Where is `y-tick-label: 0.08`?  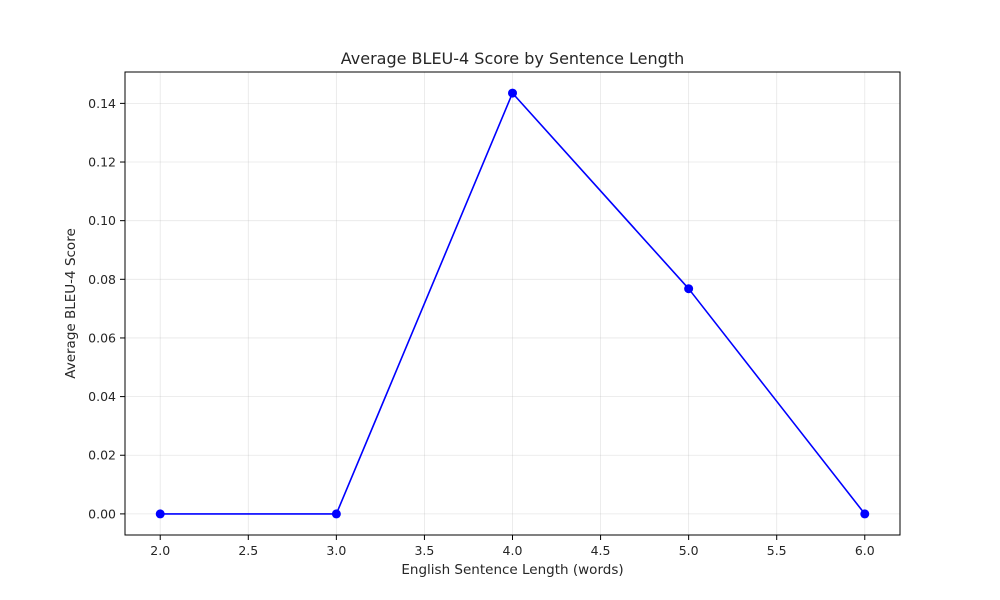
y-tick-label: 0.08 is located at coordinates (102, 279).